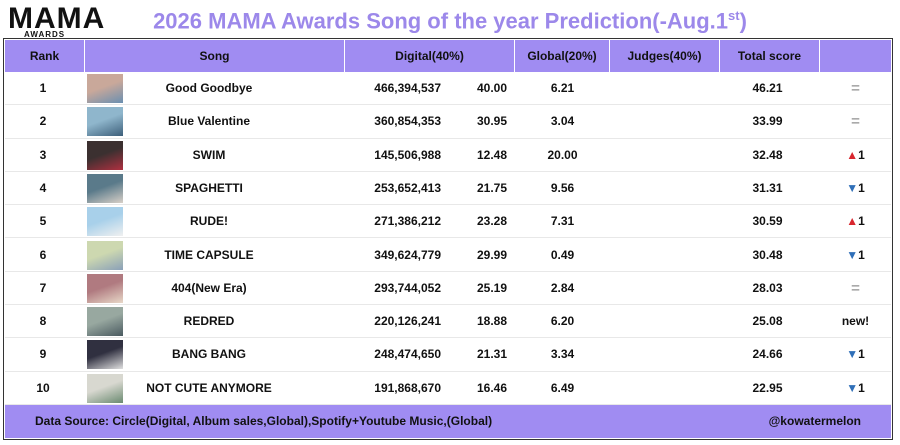  Describe the element at coordinates (448, 189) in the screenshot. I see `table-row: 4 SPAGHETTI 253,652,413 21.75 9.56 31.31 ▼1` at that location.